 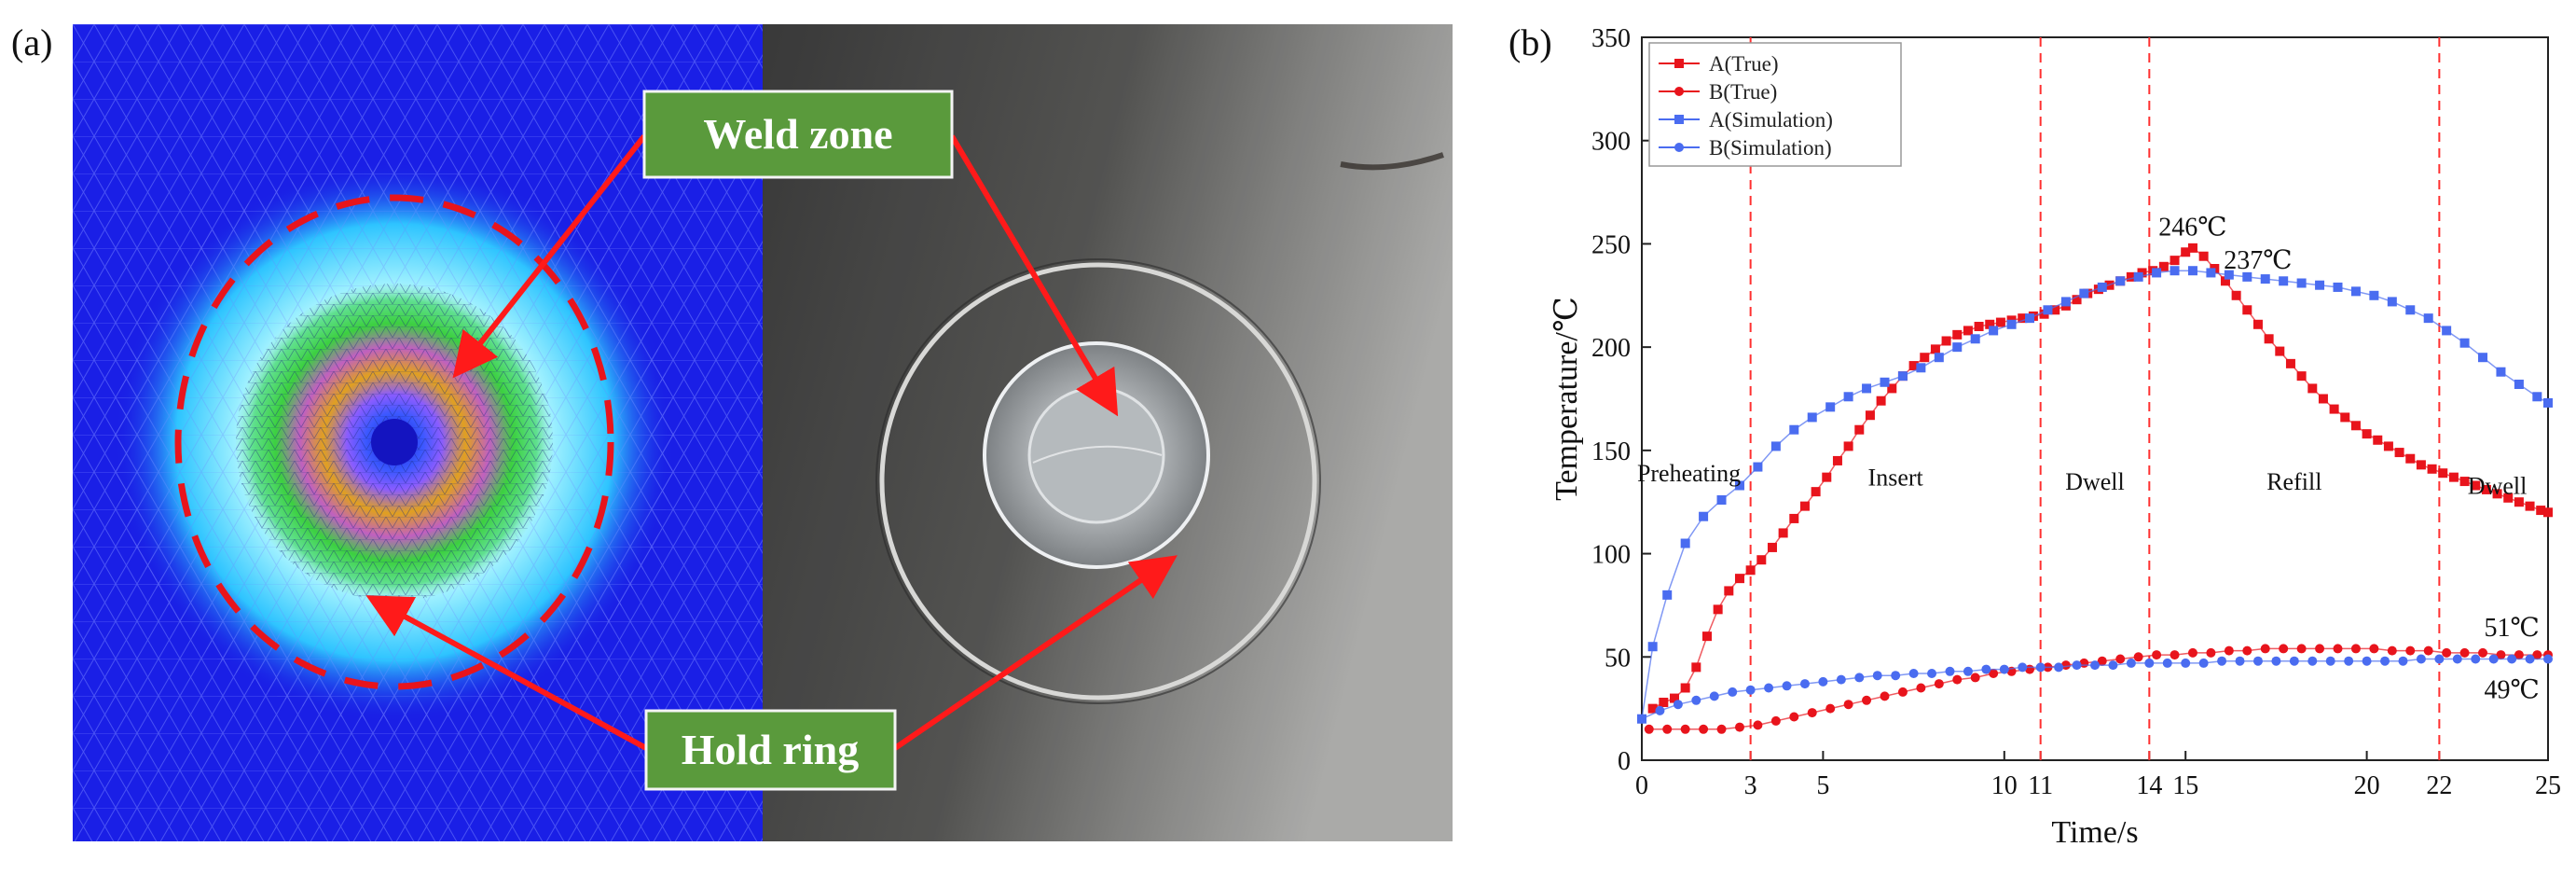 What do you see at coordinates (2185, 785) in the screenshot?
I see `x-tick-label: 15` at bounding box center [2185, 785].